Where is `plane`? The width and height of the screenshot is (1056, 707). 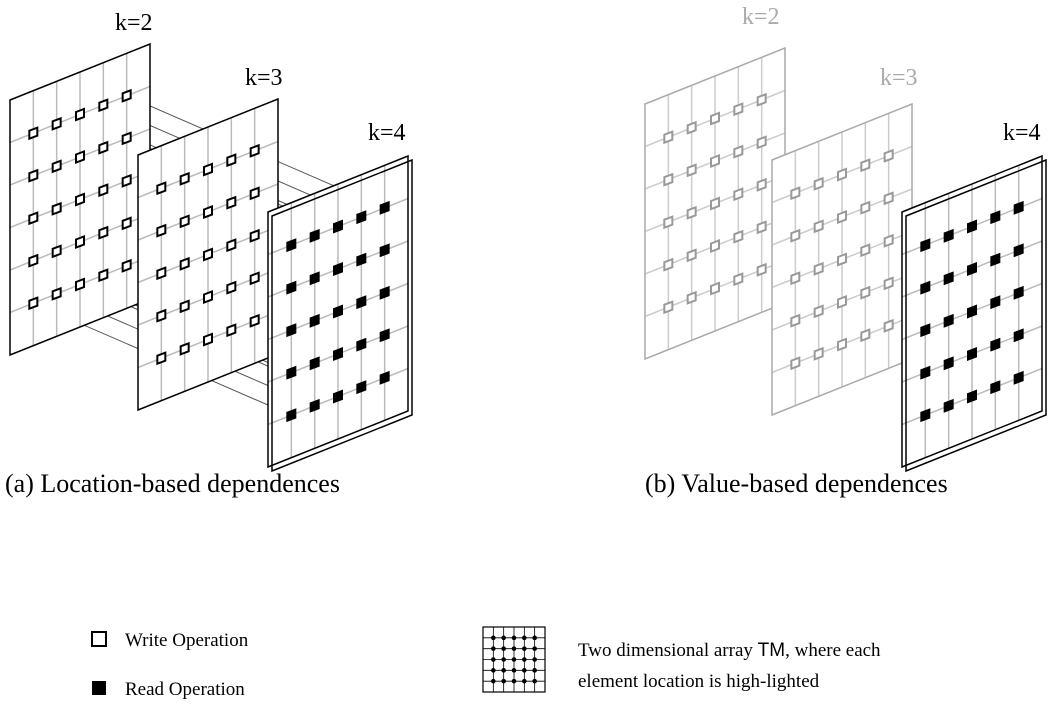
plane is located at coordinates (715, 203).